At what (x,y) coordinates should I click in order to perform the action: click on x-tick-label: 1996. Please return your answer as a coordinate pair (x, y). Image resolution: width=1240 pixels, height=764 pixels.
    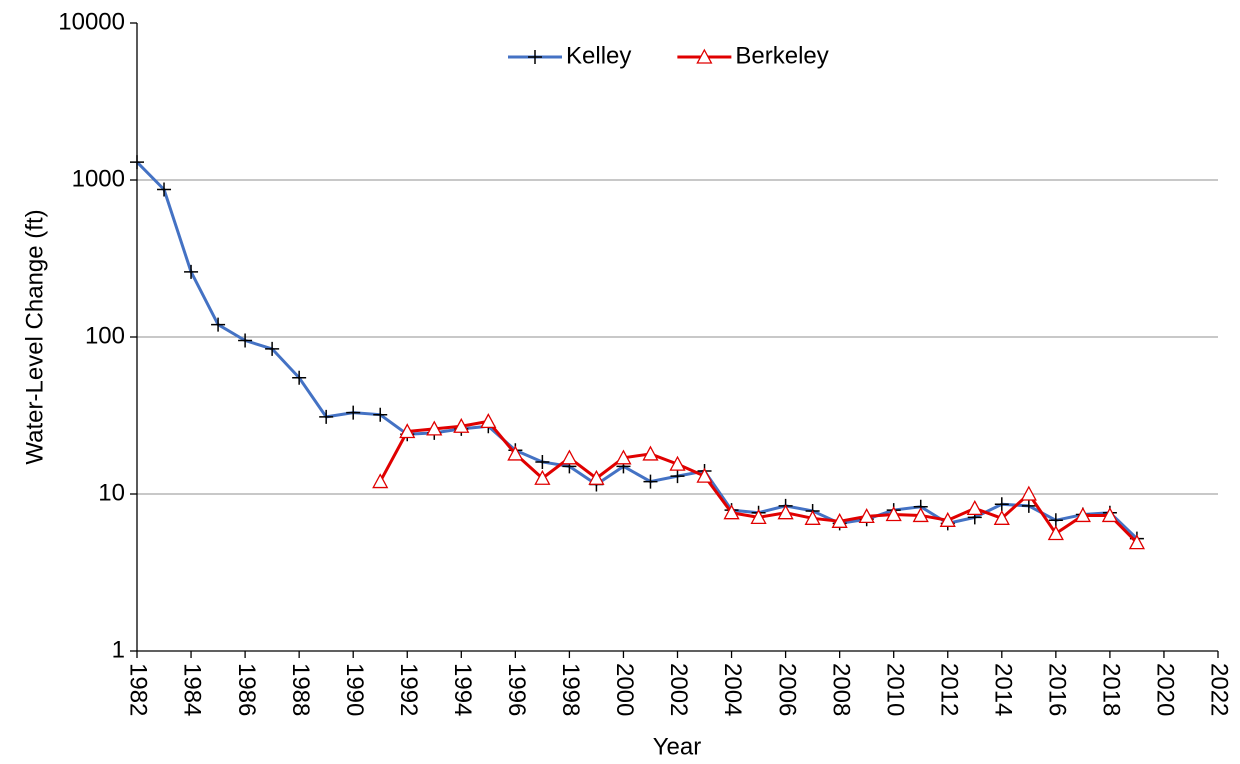
    Looking at the image, I should click on (516, 689).